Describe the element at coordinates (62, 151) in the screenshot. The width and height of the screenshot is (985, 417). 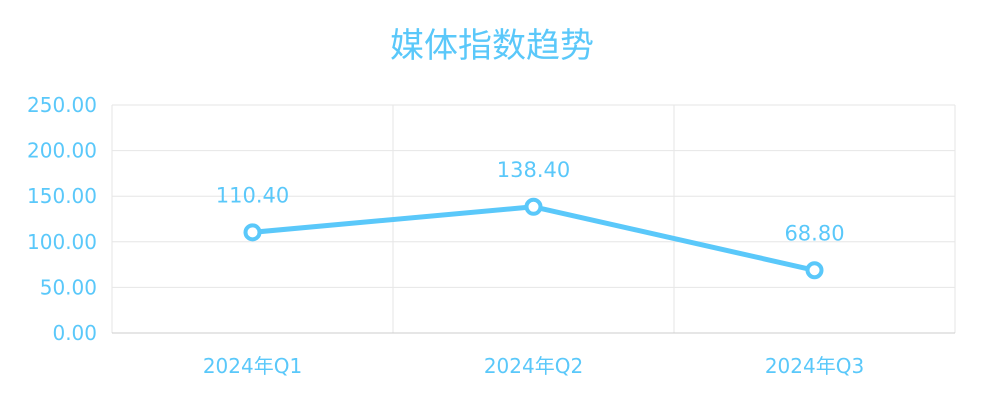
I see `y-tick-label: 200.00` at that location.